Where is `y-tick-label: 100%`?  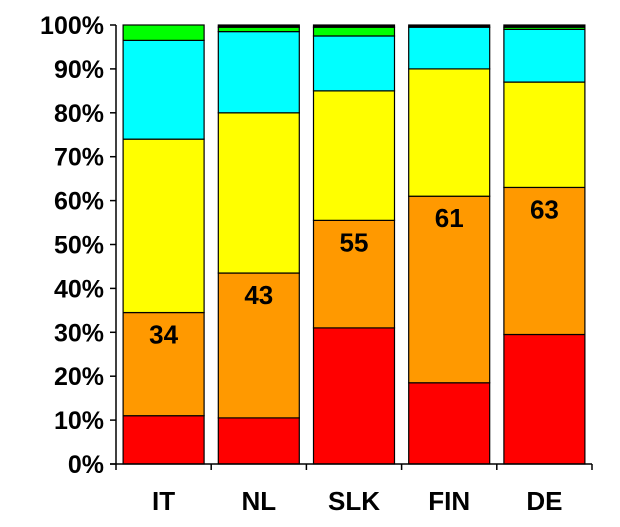 y-tick-label: 100% is located at coordinates (72, 26).